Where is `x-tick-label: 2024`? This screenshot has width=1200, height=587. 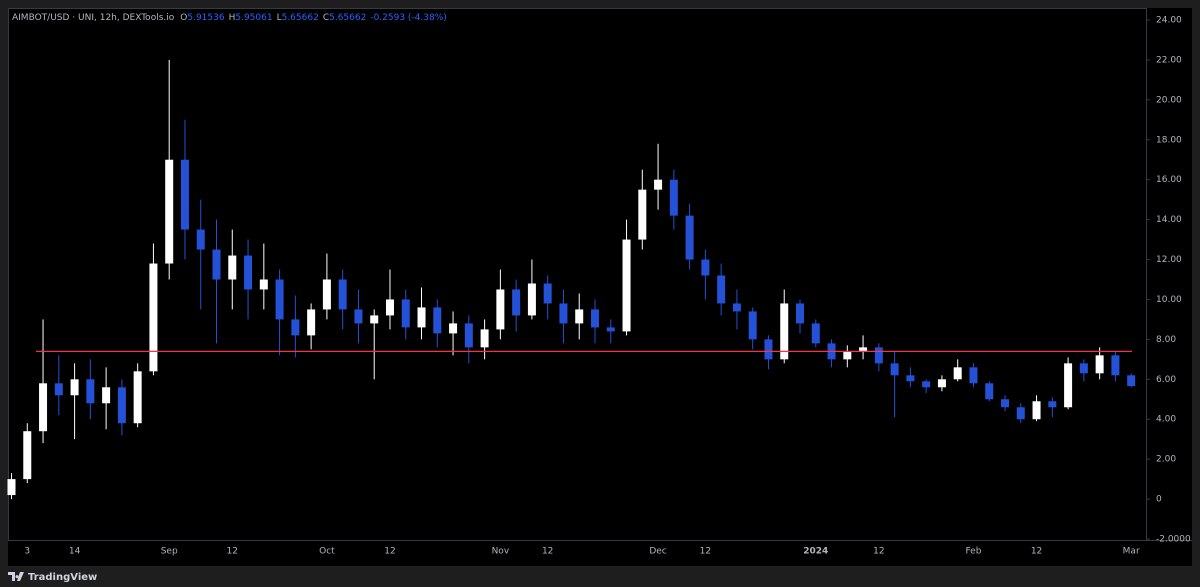 x-tick-label: 2024 is located at coordinates (815, 552).